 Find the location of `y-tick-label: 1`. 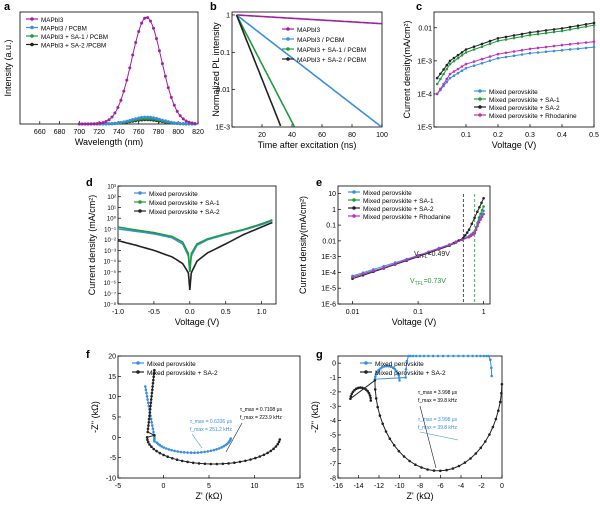

y-tick-label: 1 is located at coordinates (228, 15).